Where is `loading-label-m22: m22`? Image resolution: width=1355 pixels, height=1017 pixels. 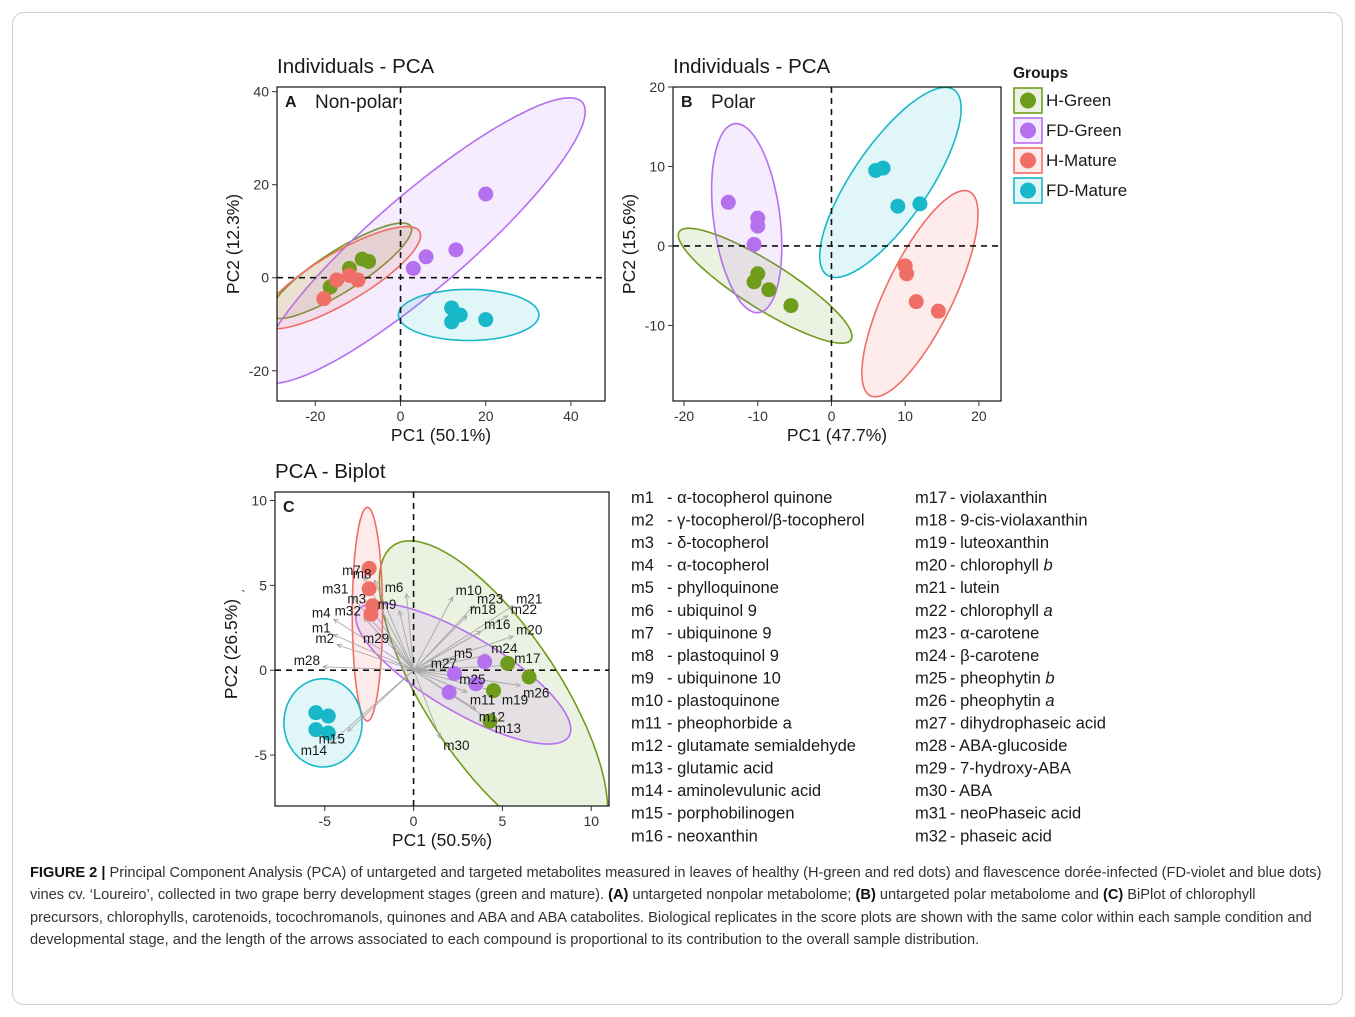
loading-label-m22: m22 is located at coordinates (524, 609).